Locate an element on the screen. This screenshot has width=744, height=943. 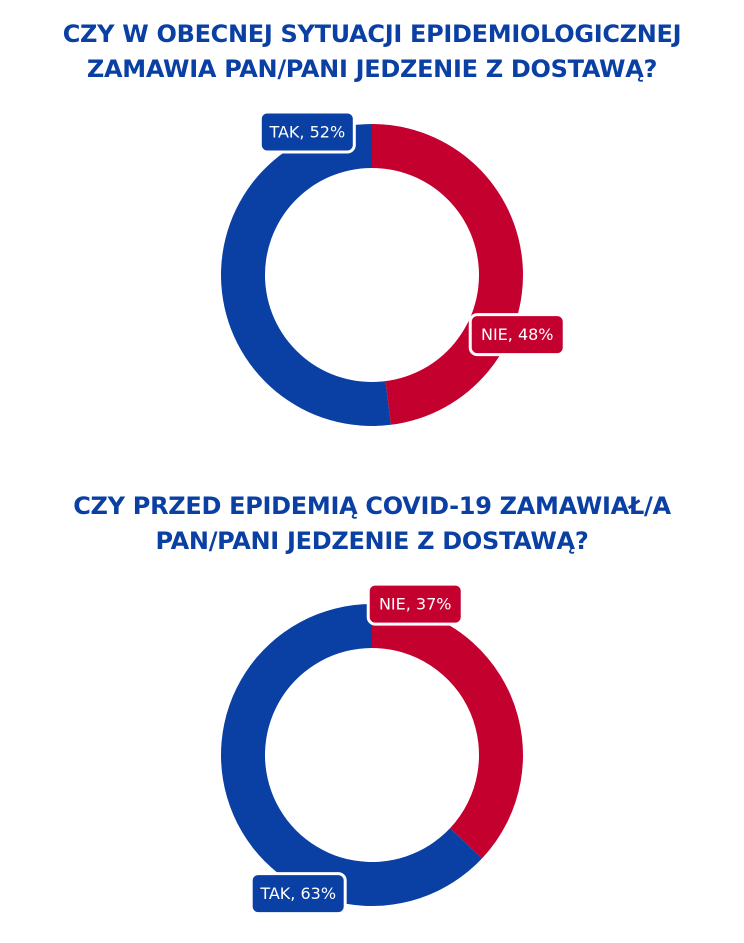
chart-1-label-text-tak: TAK, 52% is located at coordinates (306, 131).